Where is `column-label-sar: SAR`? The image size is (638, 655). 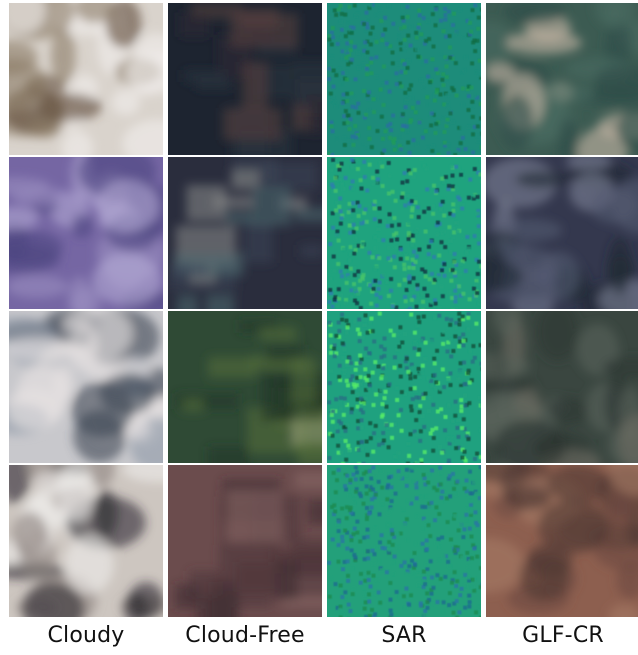
column-label-sar: SAR is located at coordinates (404, 635).